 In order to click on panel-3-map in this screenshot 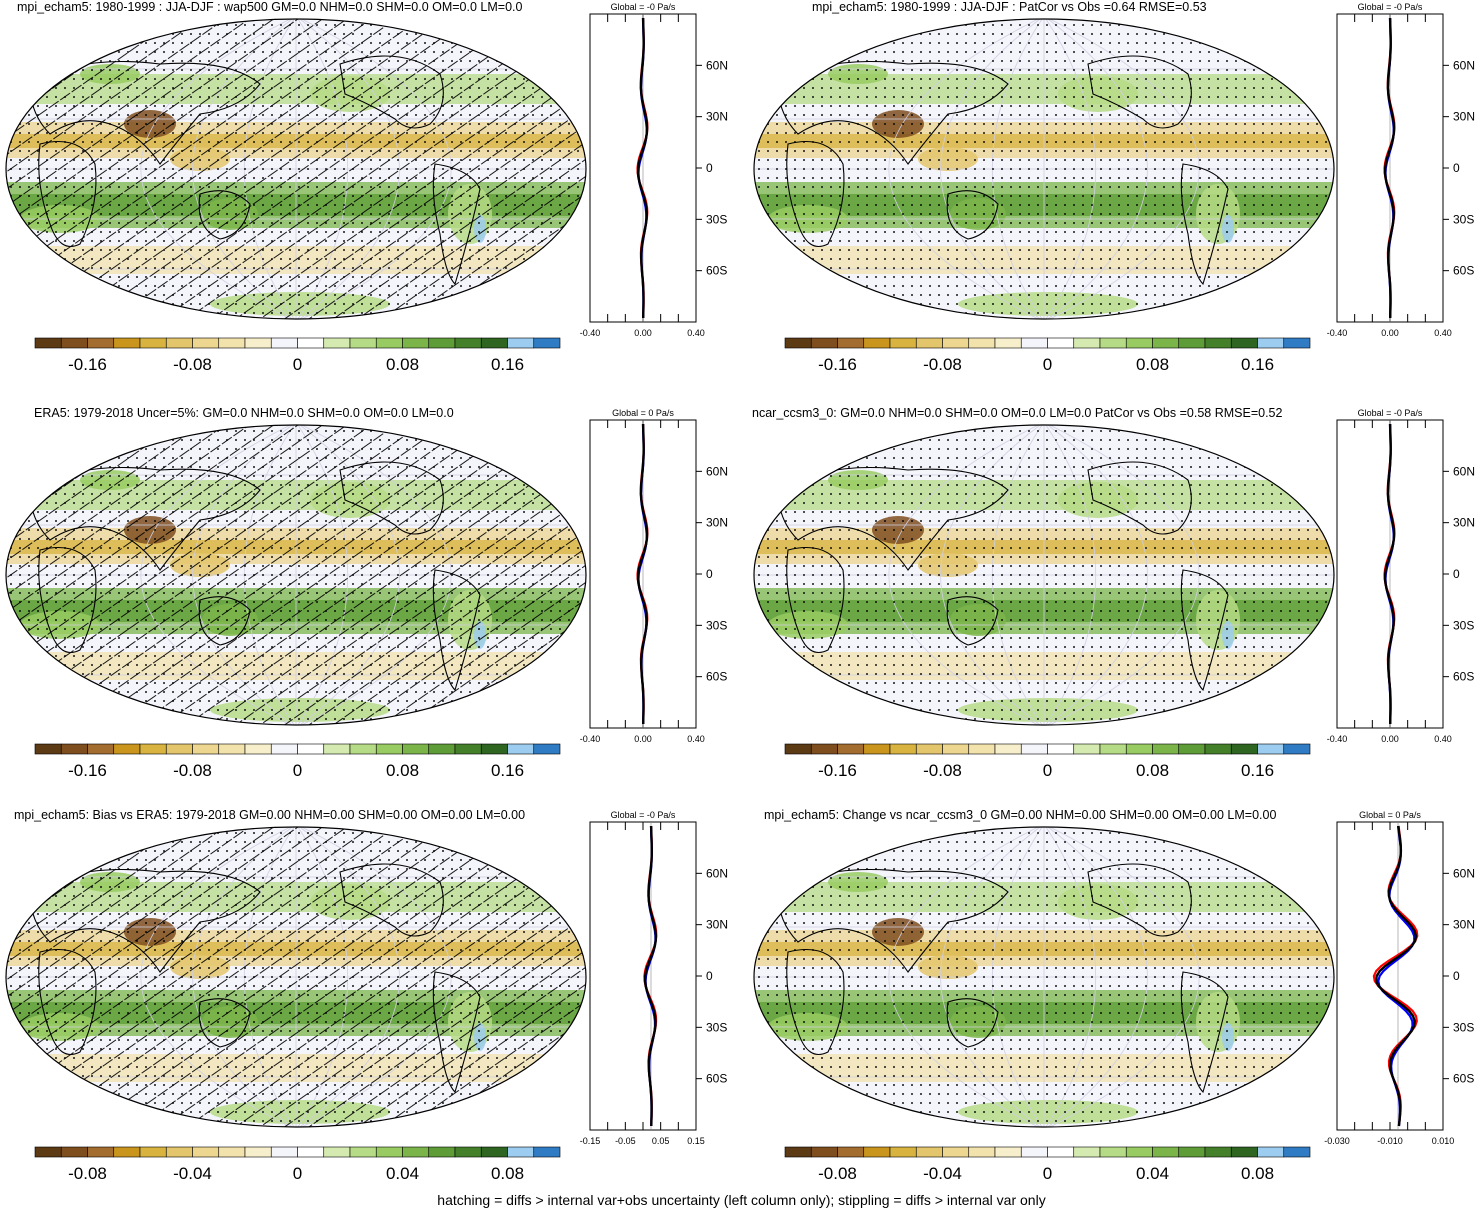, I will do `click(296, 575)`.